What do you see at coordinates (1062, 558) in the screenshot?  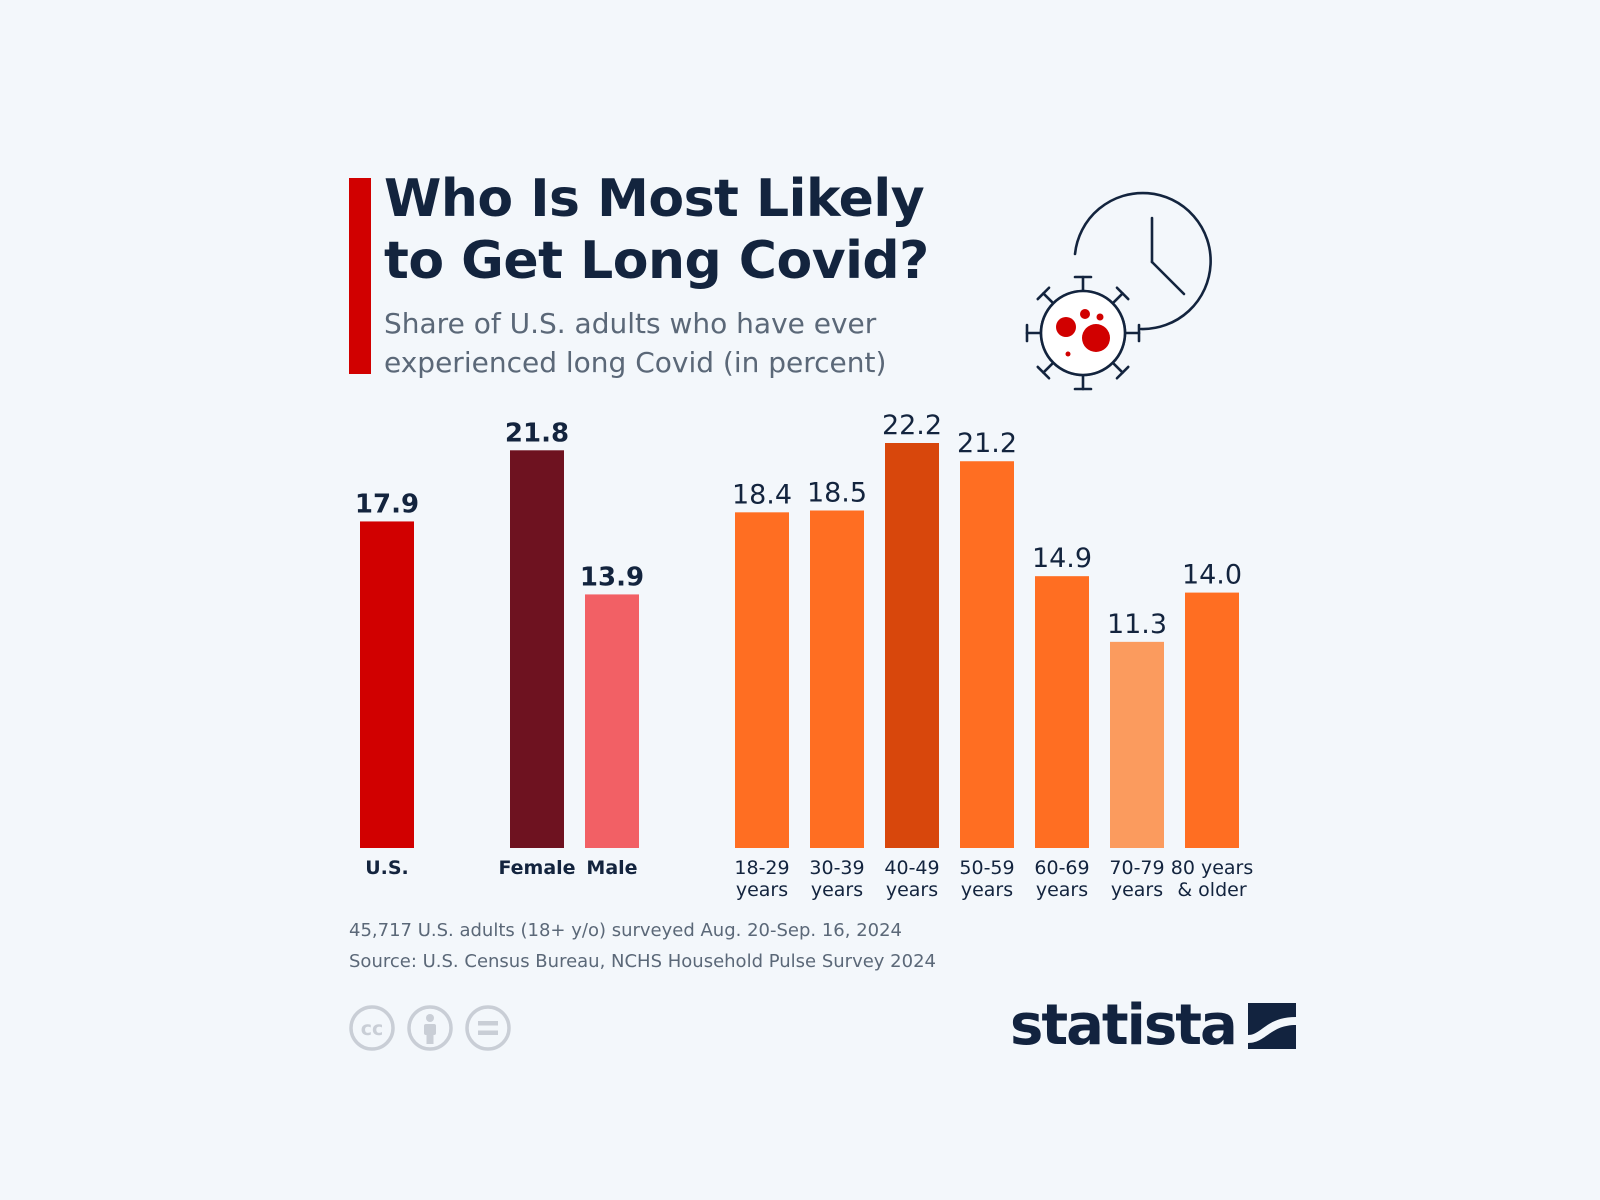 I see `data-label: 14.9` at bounding box center [1062, 558].